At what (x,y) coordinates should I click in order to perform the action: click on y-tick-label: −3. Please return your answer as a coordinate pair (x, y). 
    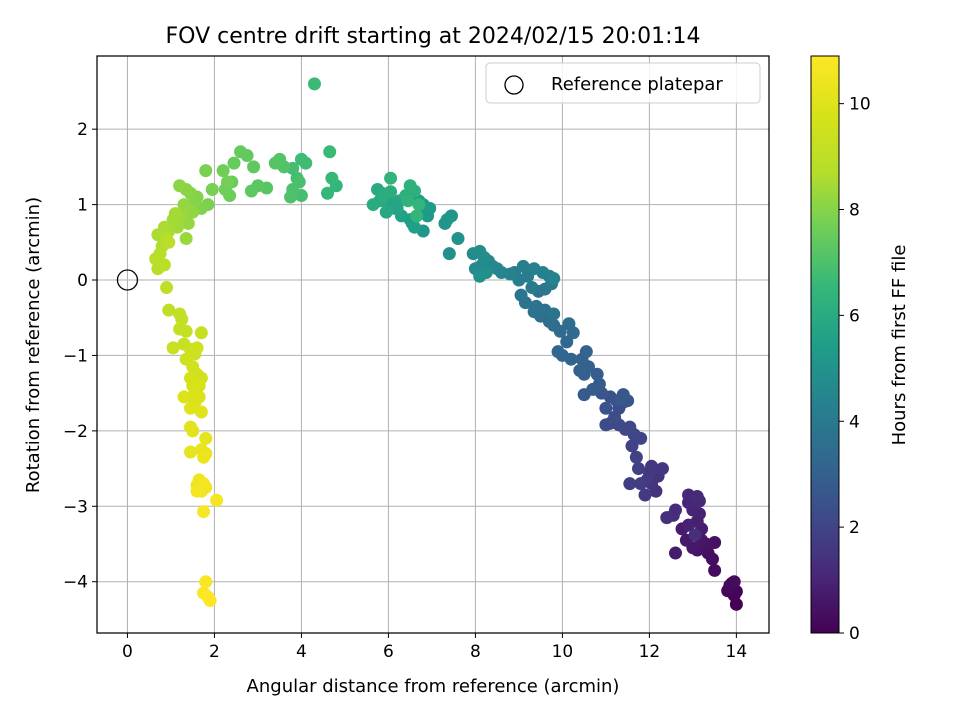
    Looking at the image, I should click on (75, 507).